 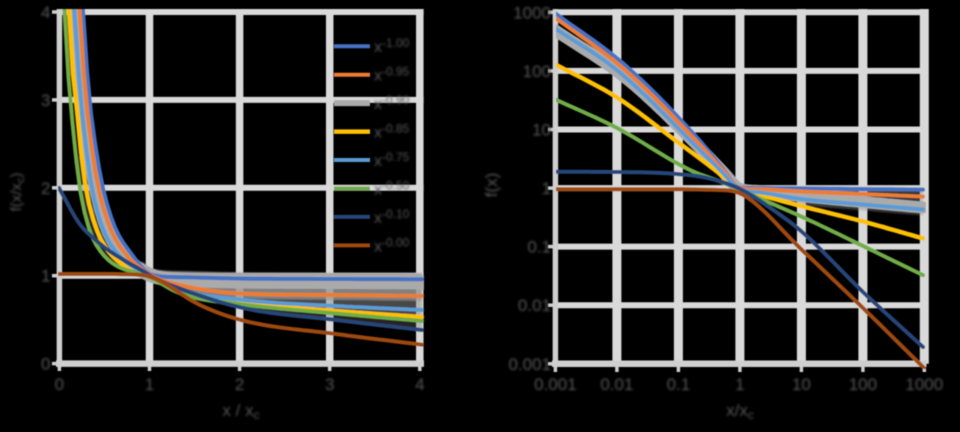 What do you see at coordinates (17, 192) in the screenshot?
I see `svg-text: f(x/xc)` at bounding box center [17, 192].